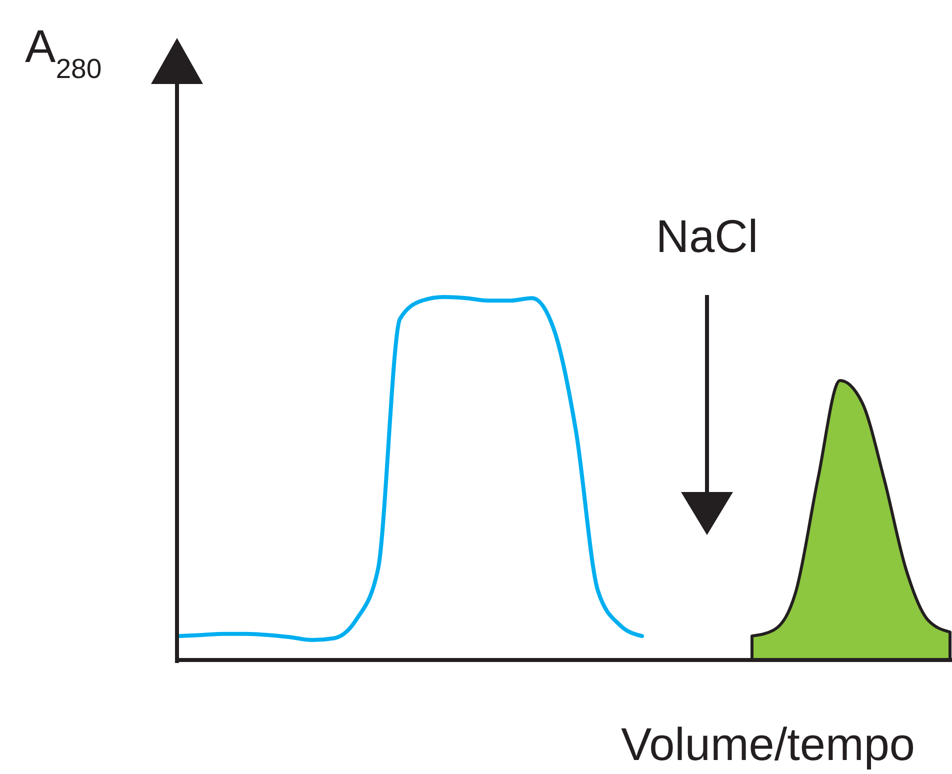 The height and width of the screenshot is (774, 952). Describe the element at coordinates (707, 236) in the screenshot. I see `text: NaCl` at that location.